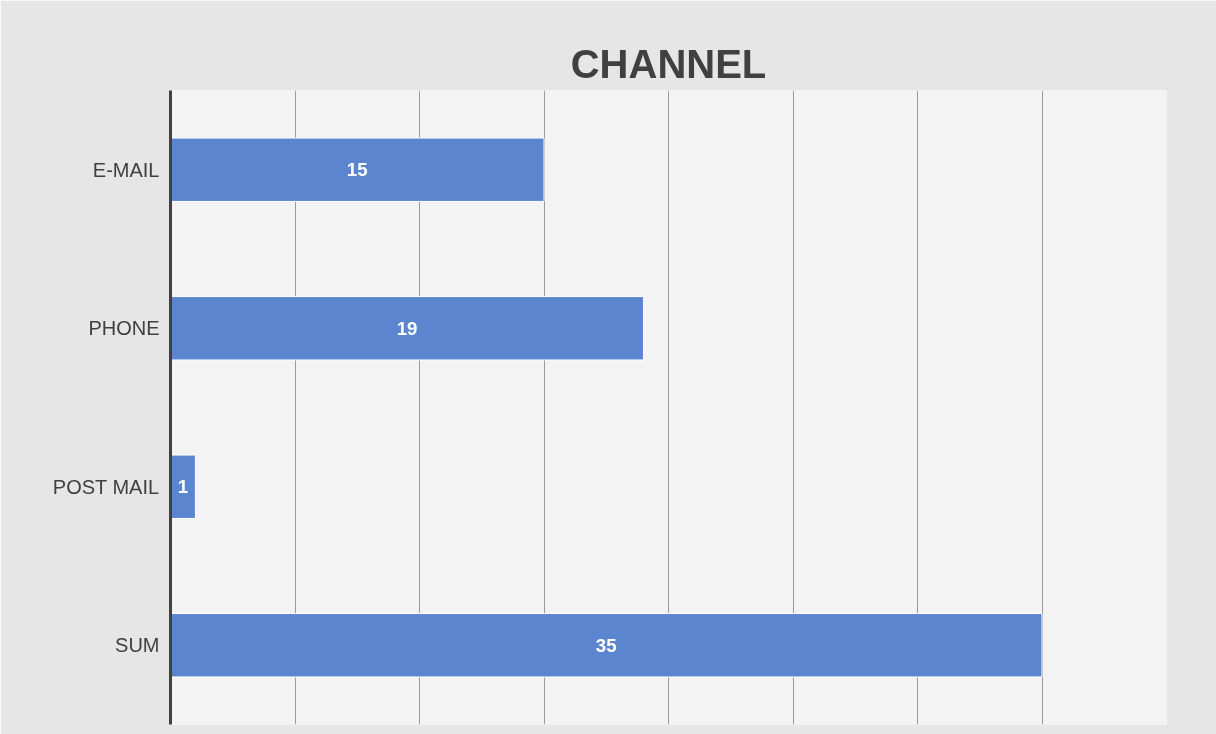 The width and height of the screenshot is (1216, 734). Describe the element at coordinates (126, 169) in the screenshot. I see `y-tick-label: E-MAIL` at that location.